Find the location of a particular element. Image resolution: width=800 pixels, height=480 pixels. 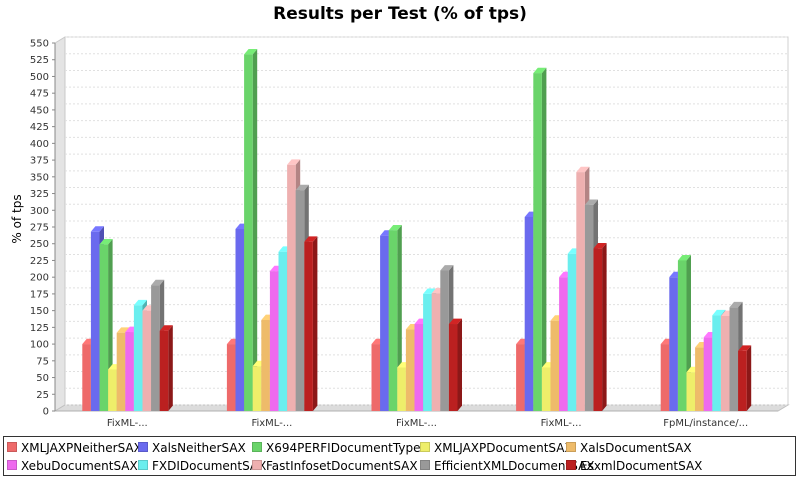

legend-label: EfficientXMLDocumentSAX is located at coordinates (514, 466).